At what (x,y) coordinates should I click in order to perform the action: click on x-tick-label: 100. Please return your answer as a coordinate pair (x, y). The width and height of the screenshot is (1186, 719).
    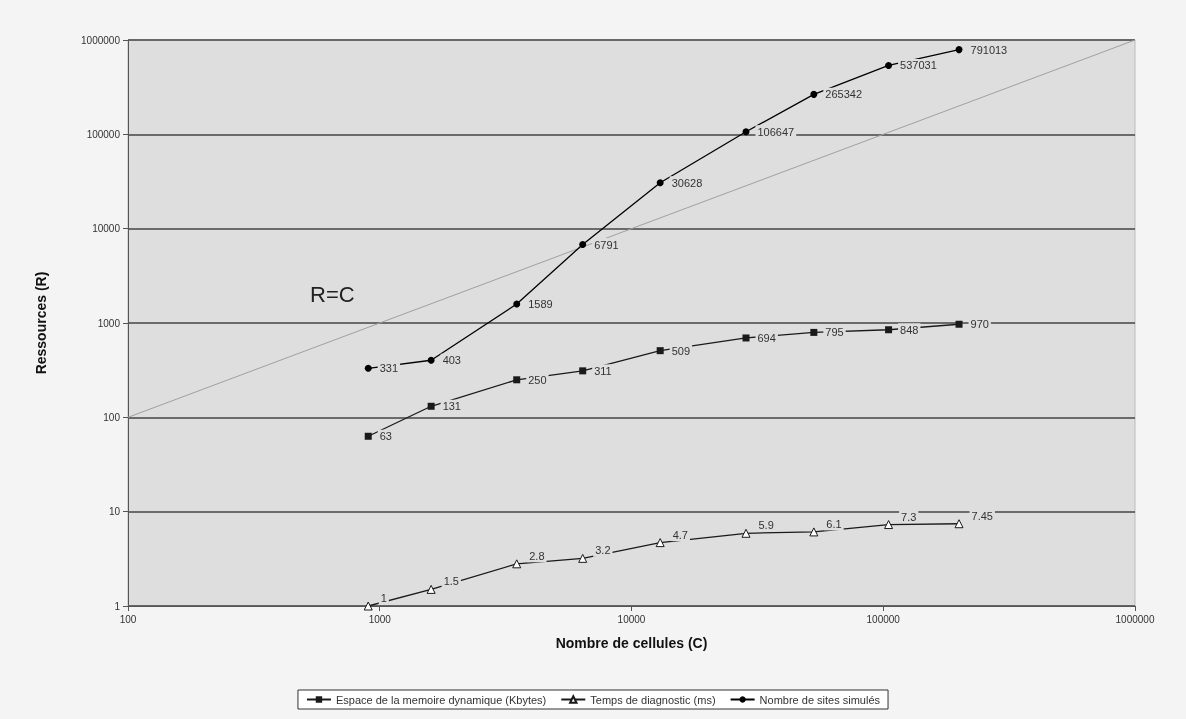
    Looking at the image, I should click on (128, 619).